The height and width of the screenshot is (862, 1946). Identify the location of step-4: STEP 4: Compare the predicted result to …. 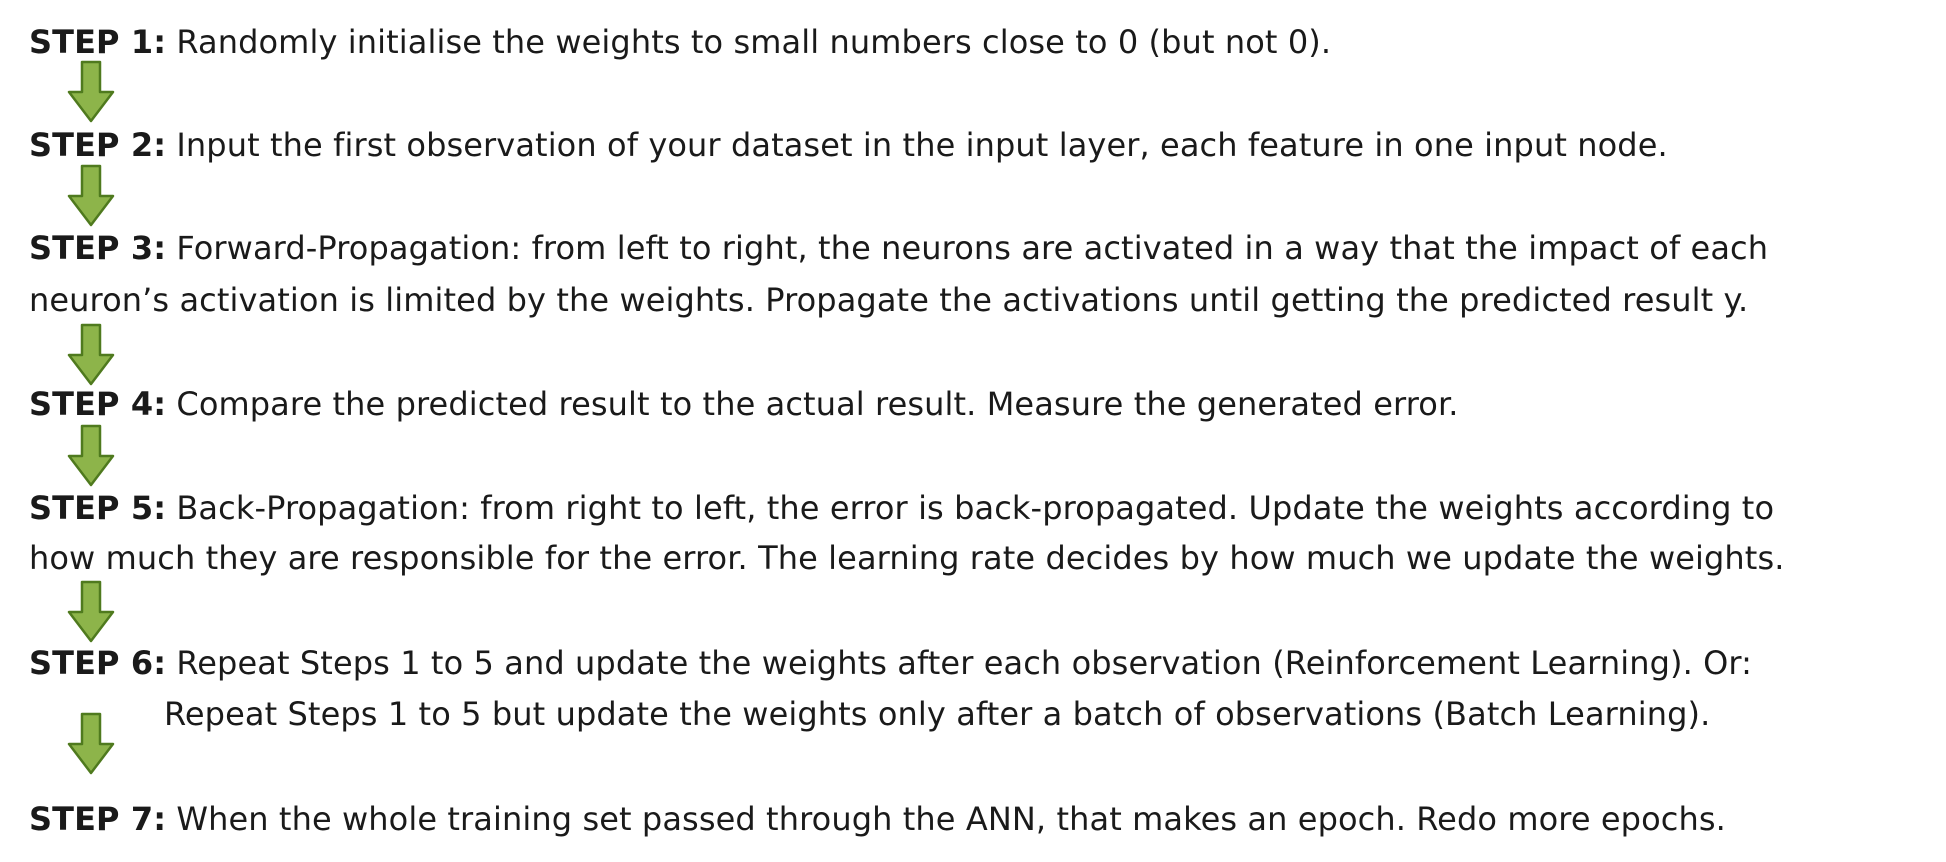
(974, 404).